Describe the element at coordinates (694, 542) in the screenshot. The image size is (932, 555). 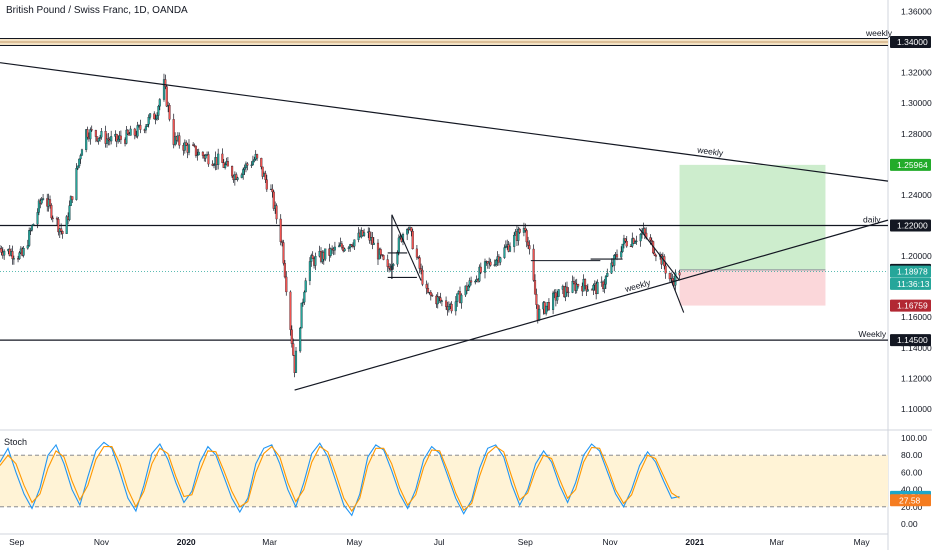
I see `time-tick-label: 2021` at that location.